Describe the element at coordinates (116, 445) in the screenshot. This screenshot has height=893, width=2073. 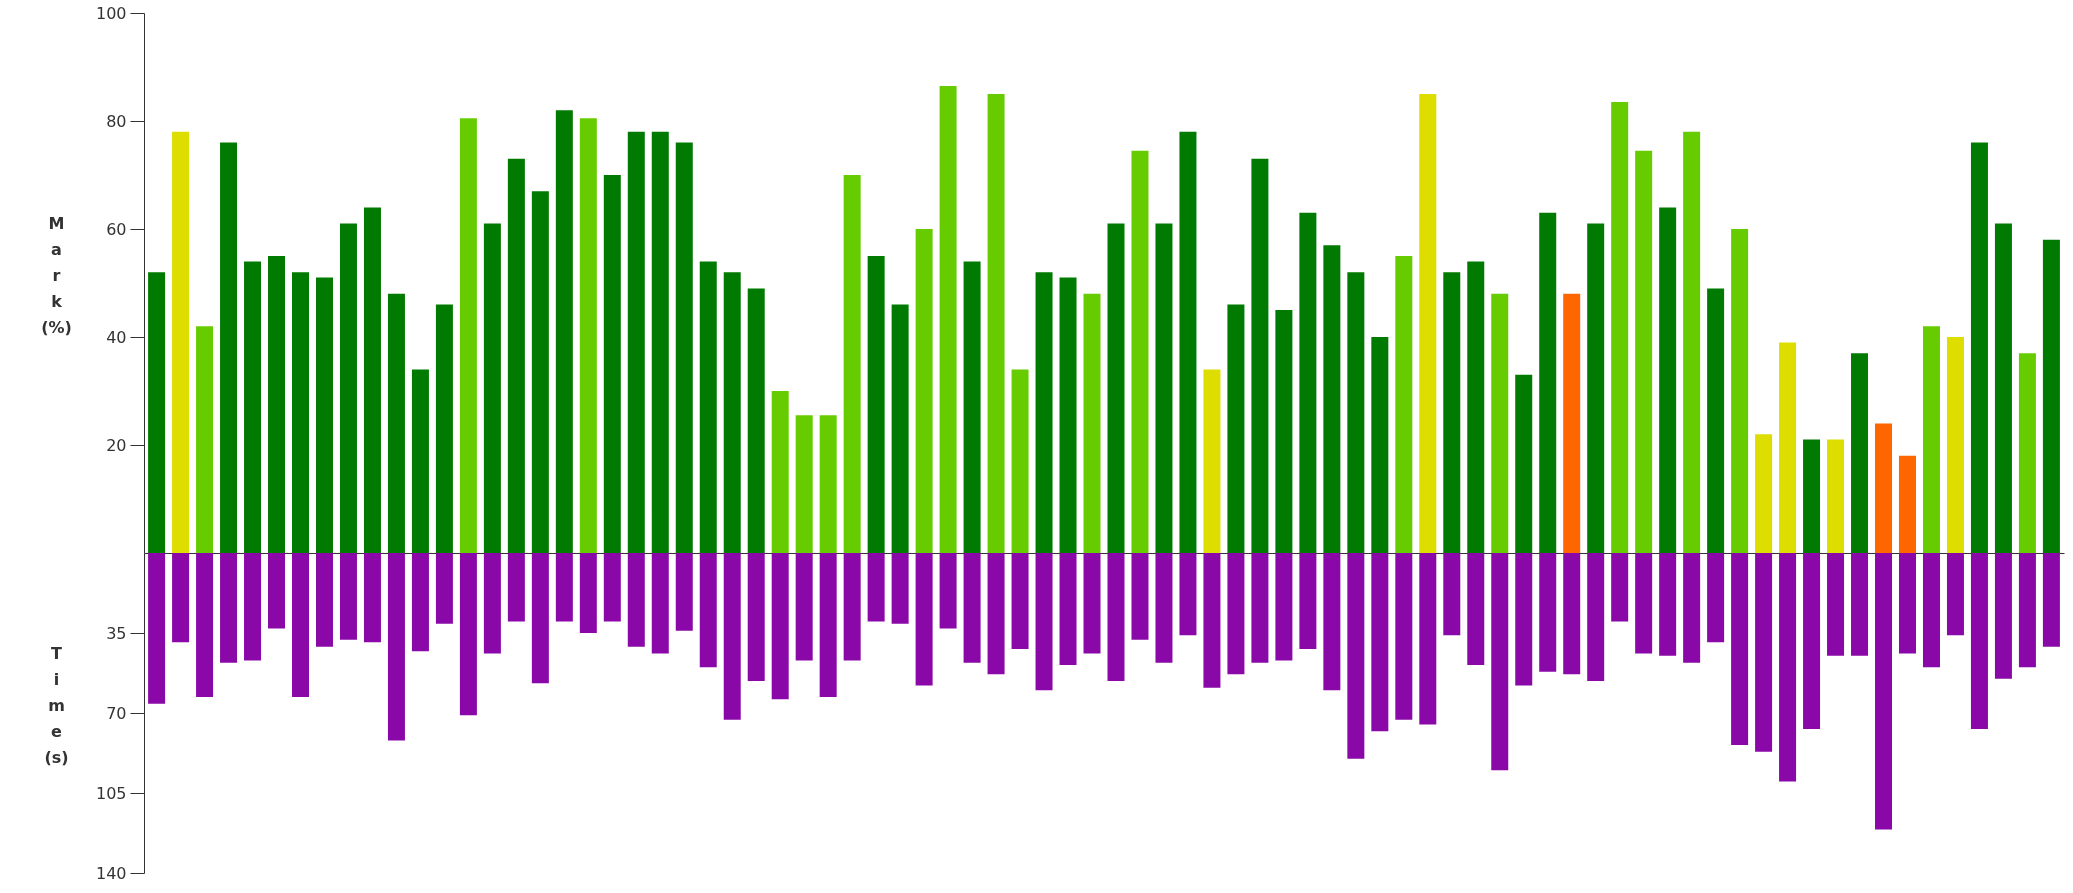
I see `y-tick-label: 20` at that location.